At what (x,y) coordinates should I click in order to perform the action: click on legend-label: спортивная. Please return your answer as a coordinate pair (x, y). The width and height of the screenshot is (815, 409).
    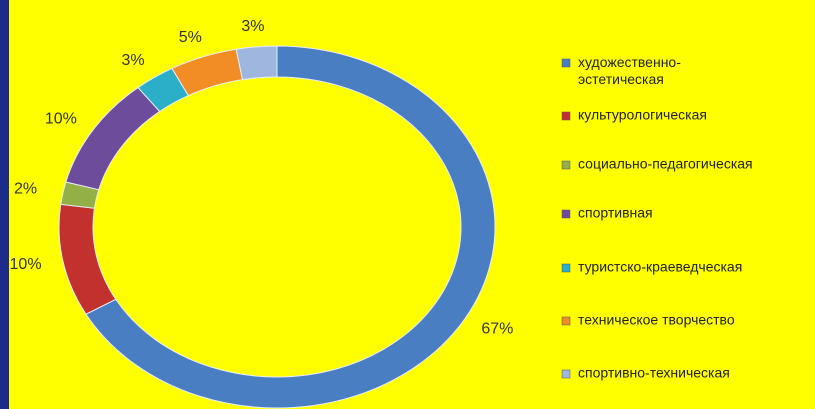
    Looking at the image, I should click on (615, 213).